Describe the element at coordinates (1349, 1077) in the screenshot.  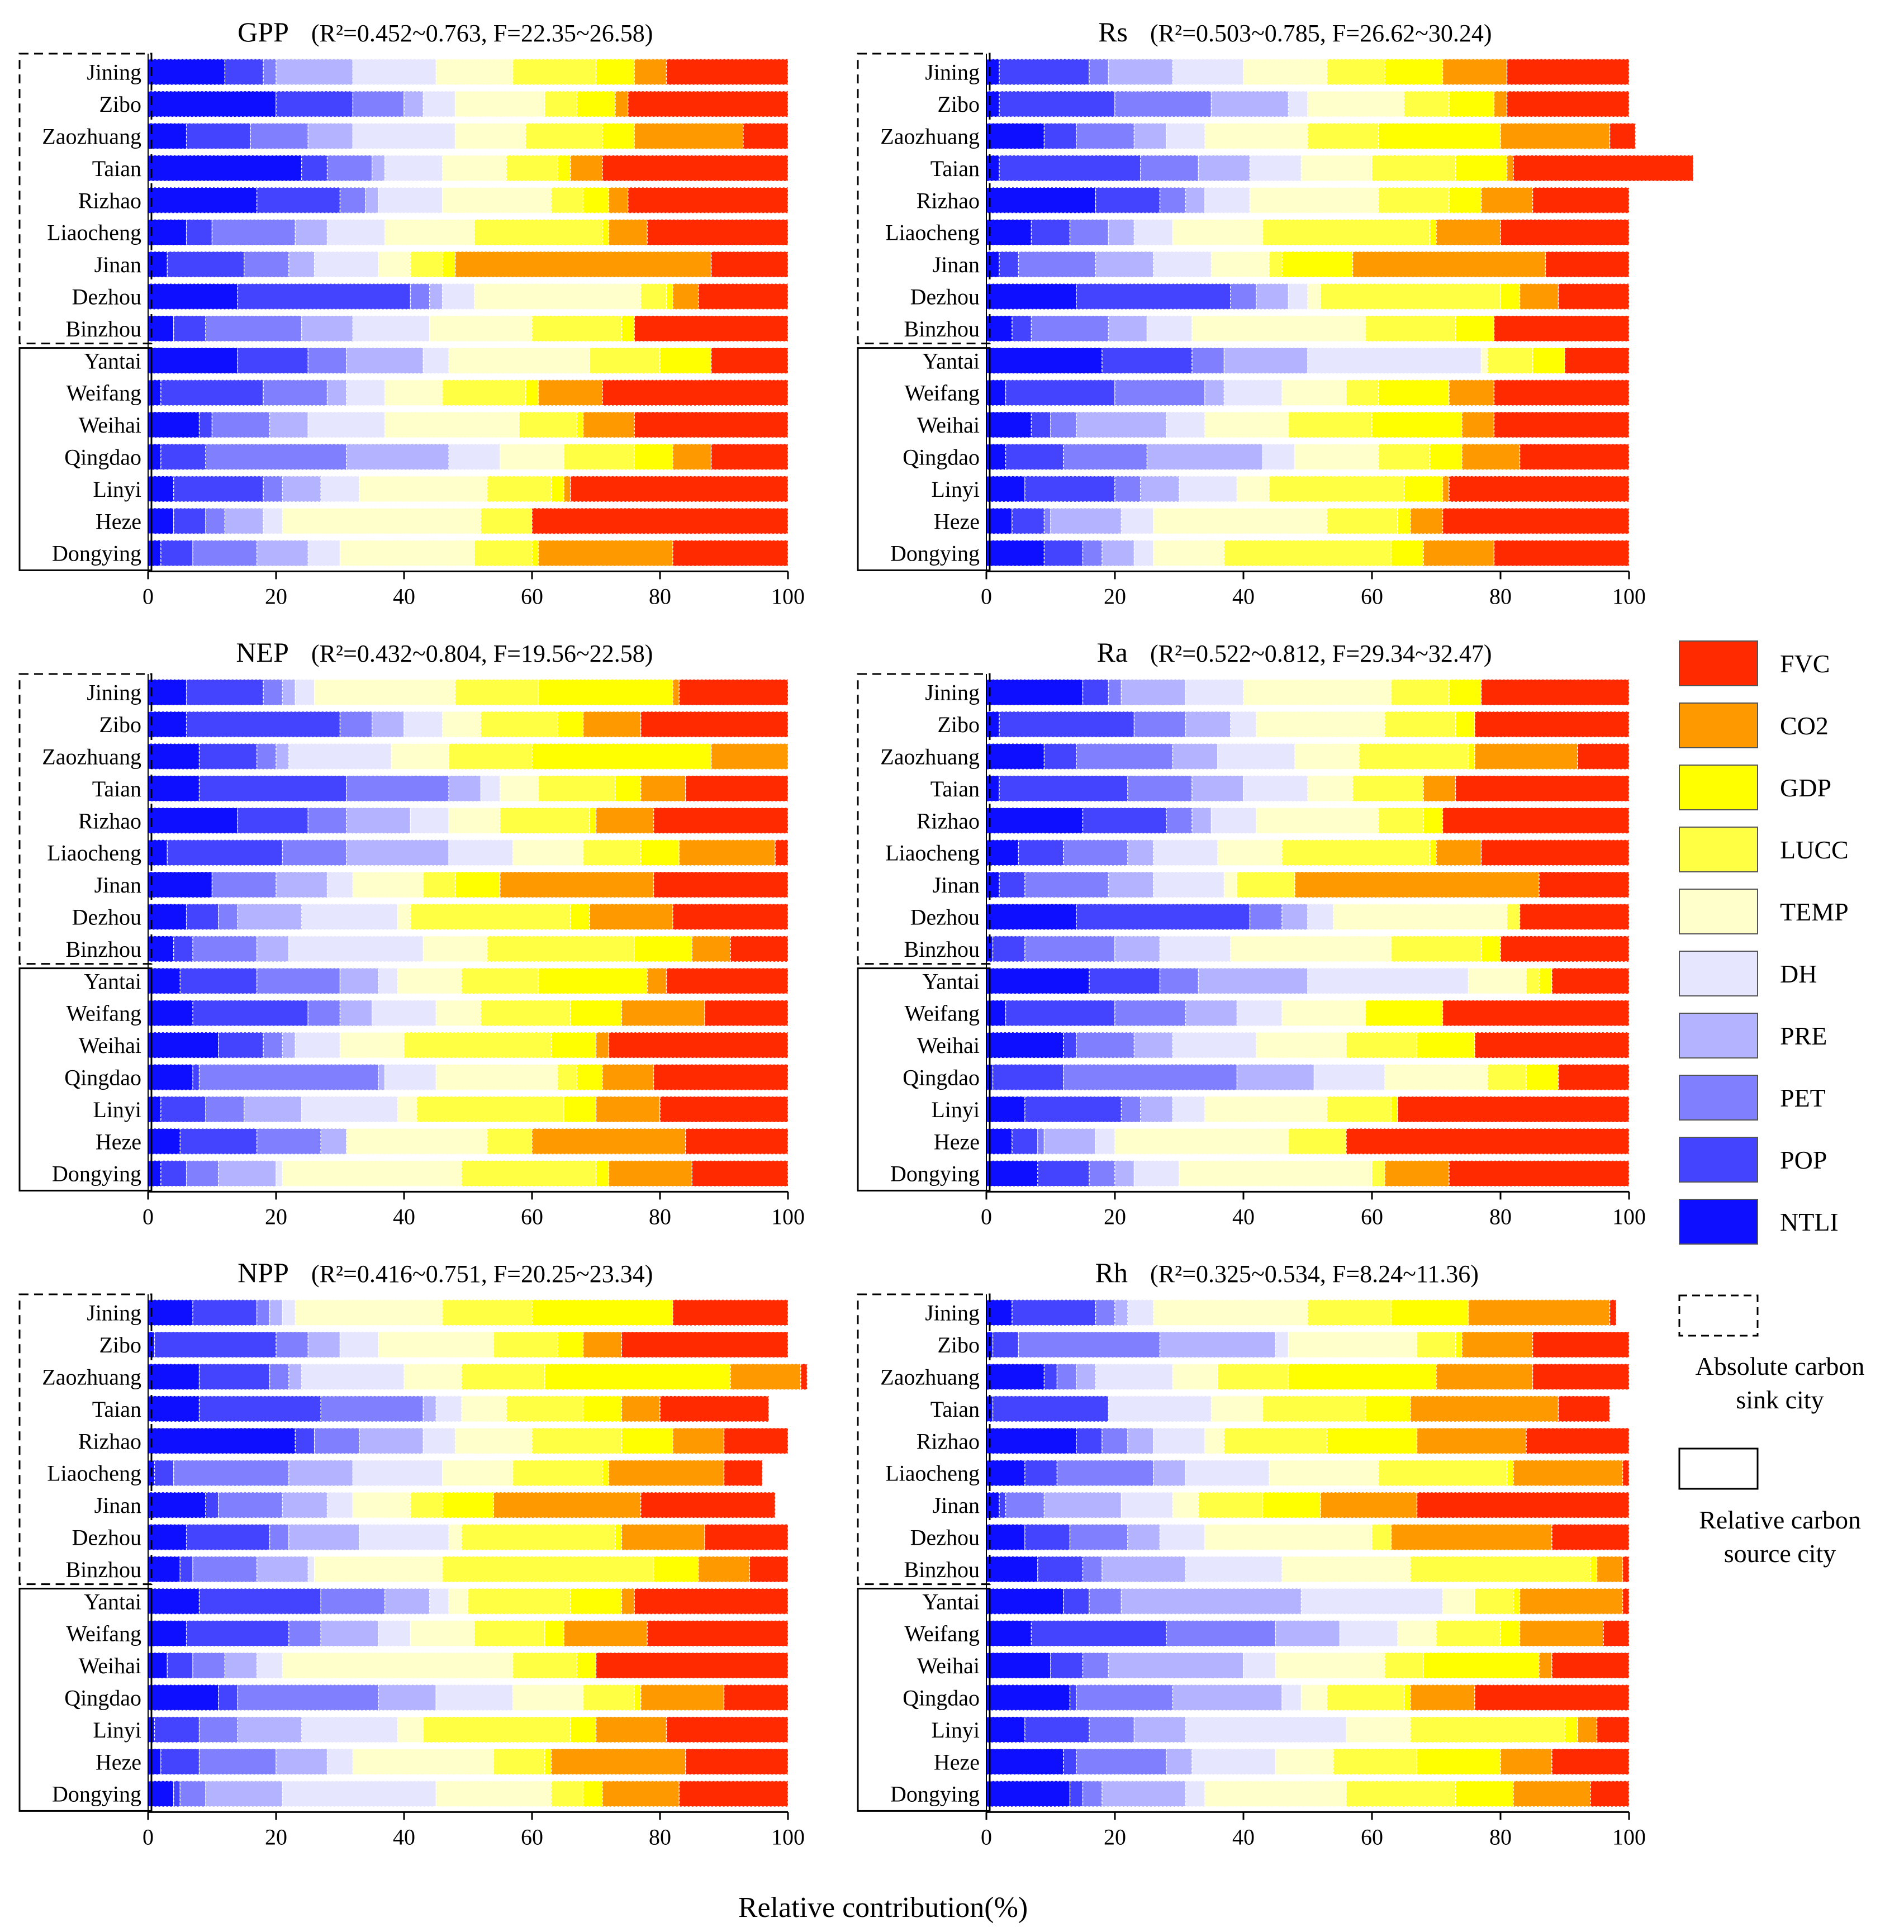
I see `bar-ra-qingdao-dh` at that location.